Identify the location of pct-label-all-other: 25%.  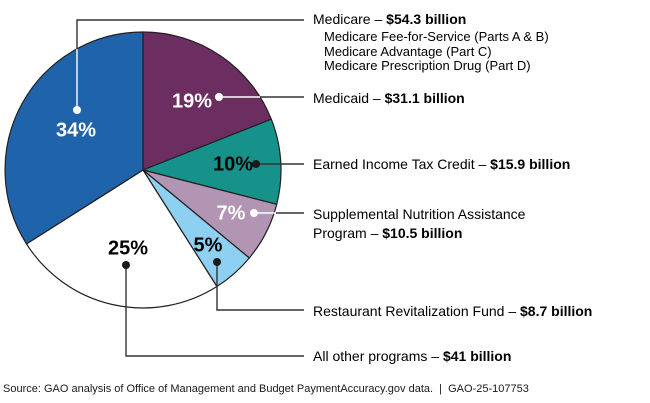
(128, 248).